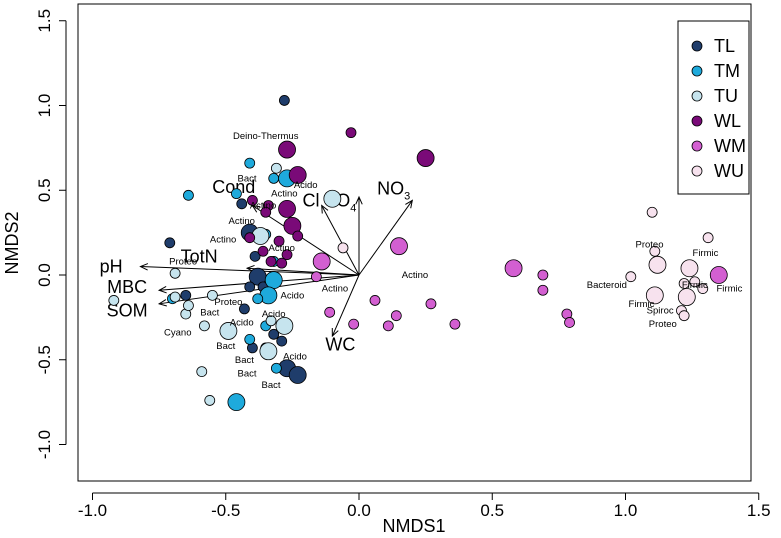 The height and width of the screenshot is (538, 781). Describe the element at coordinates (726, 96) in the screenshot. I see `legend-label-tu: TU` at that location.